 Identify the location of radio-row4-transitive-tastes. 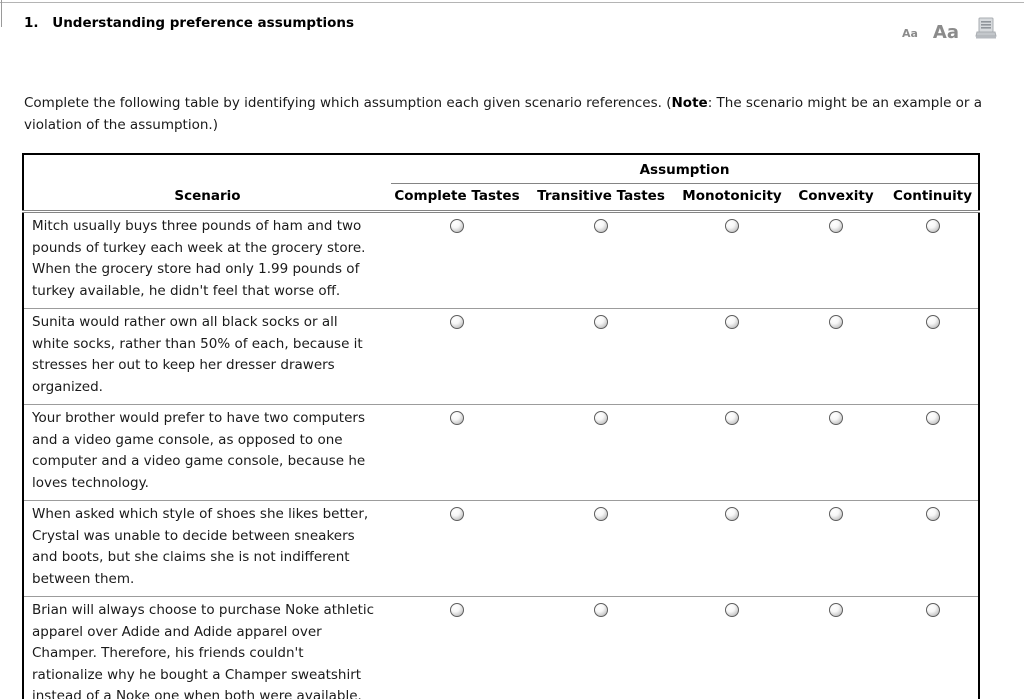
(601, 514).